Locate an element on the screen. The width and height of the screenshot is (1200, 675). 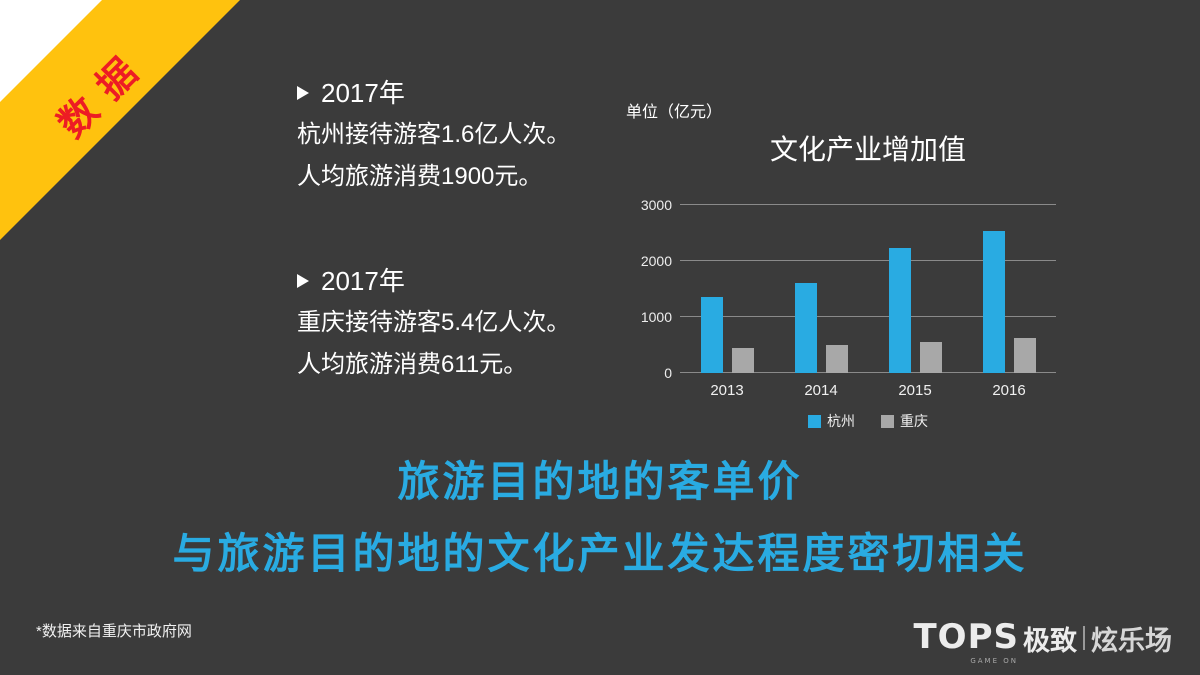
gridline-2000 is located at coordinates (868, 260).